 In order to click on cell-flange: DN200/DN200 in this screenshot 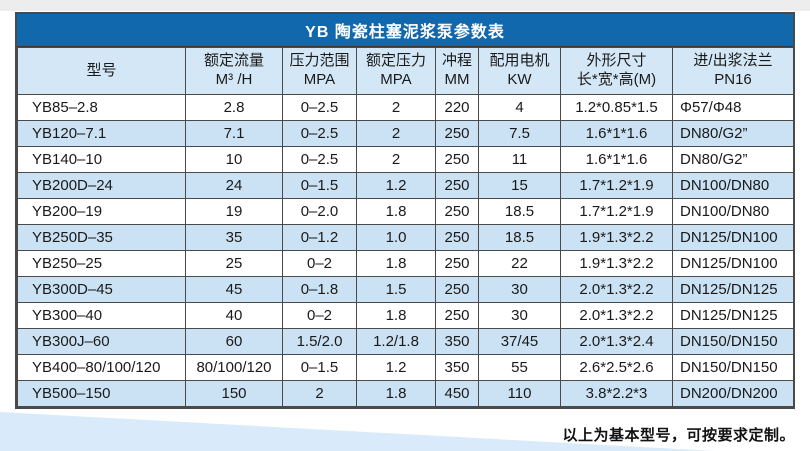, I will do `click(733, 393)`.